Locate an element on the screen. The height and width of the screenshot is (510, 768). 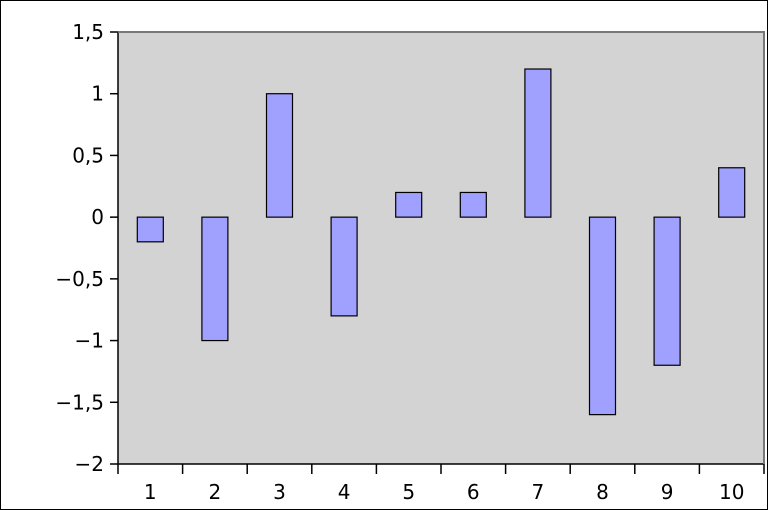
x-tick-label: 1 is located at coordinates (150, 492).